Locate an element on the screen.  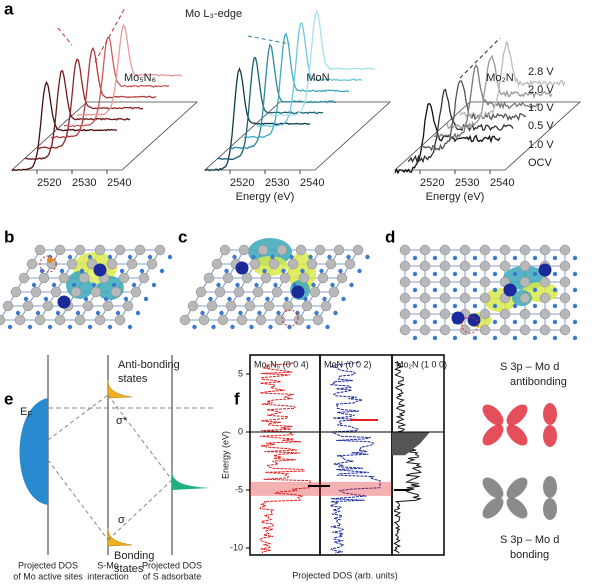
arrow is located at coordinates (65, 36).